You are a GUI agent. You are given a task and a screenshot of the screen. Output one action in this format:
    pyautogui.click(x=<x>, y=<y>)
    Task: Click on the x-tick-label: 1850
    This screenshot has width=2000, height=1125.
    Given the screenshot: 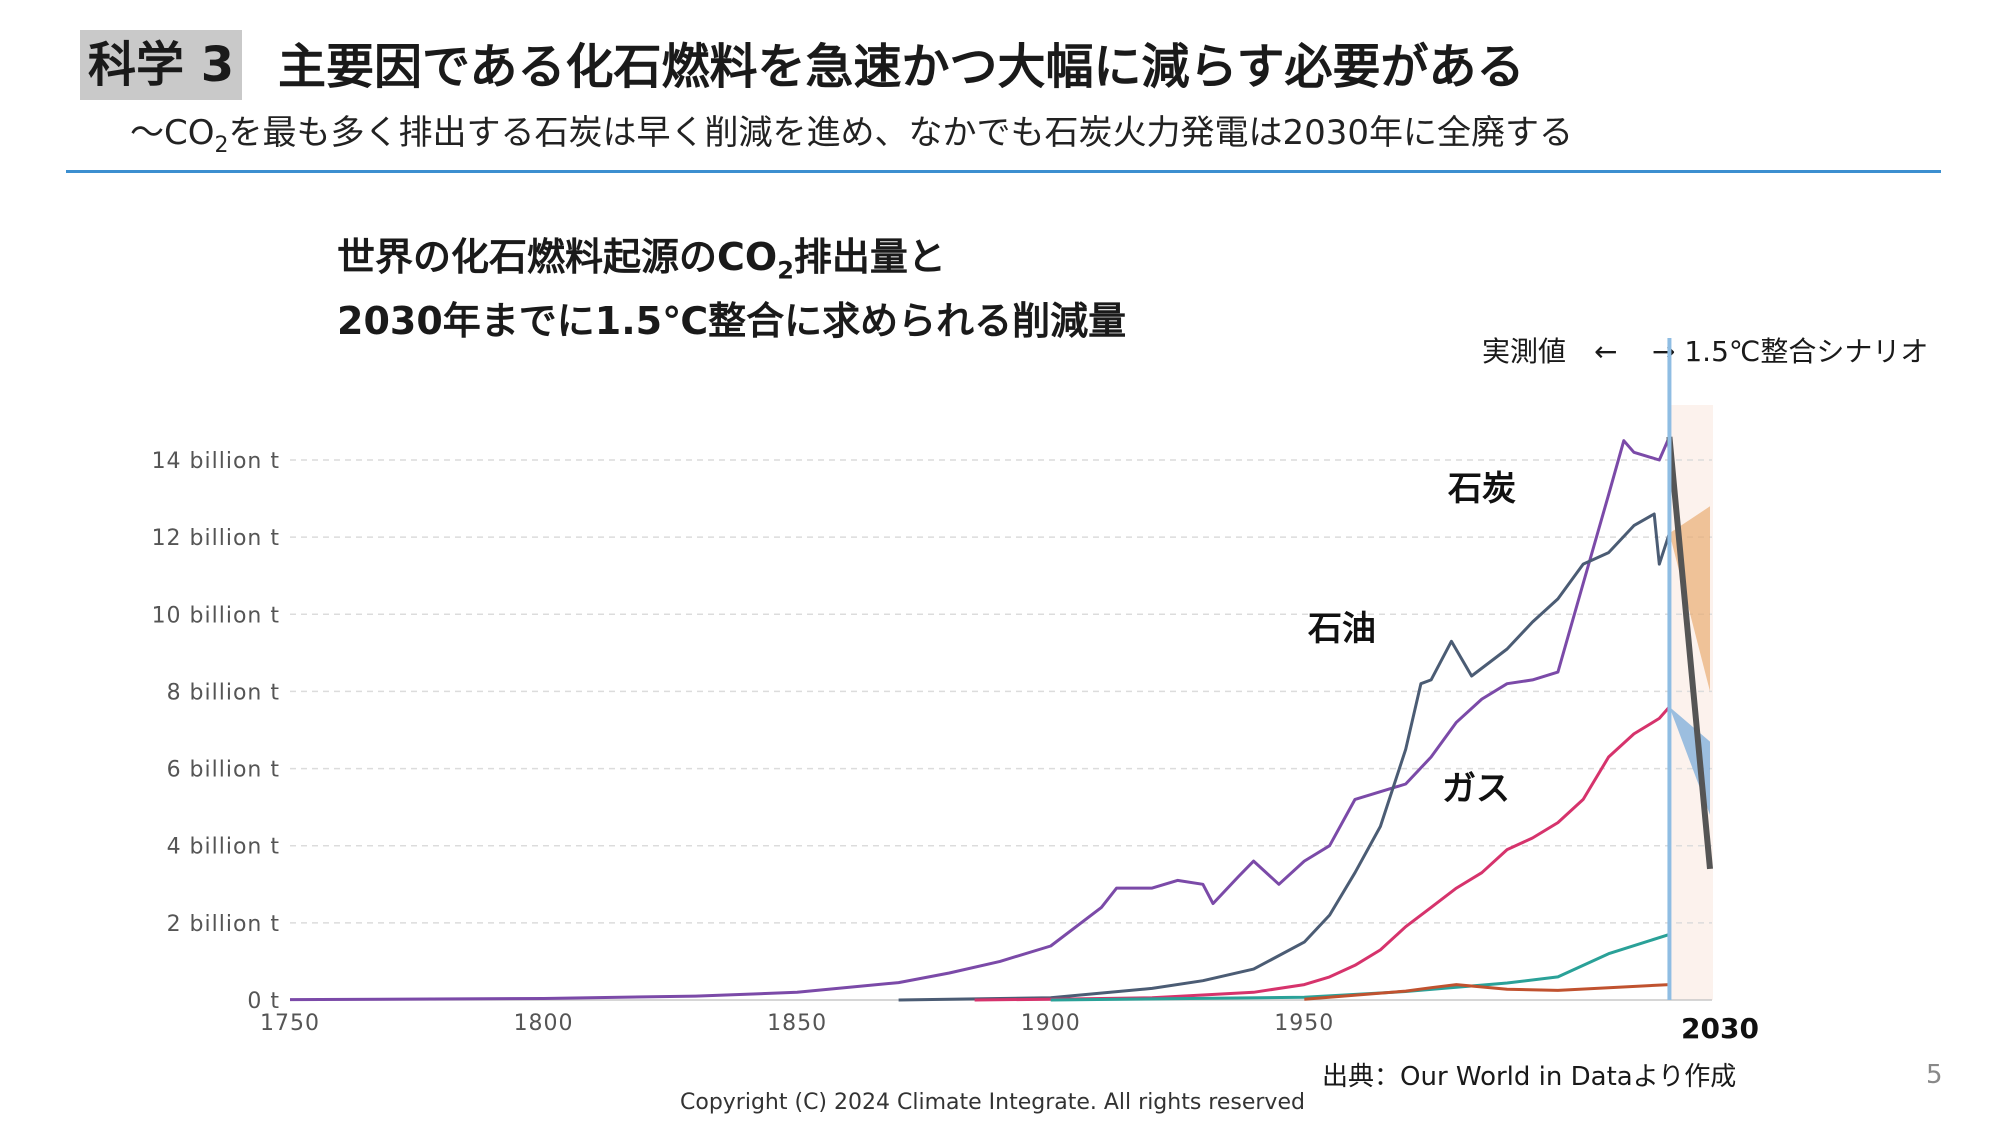 What is the action you would take?
    pyautogui.click(x=797, y=1023)
    